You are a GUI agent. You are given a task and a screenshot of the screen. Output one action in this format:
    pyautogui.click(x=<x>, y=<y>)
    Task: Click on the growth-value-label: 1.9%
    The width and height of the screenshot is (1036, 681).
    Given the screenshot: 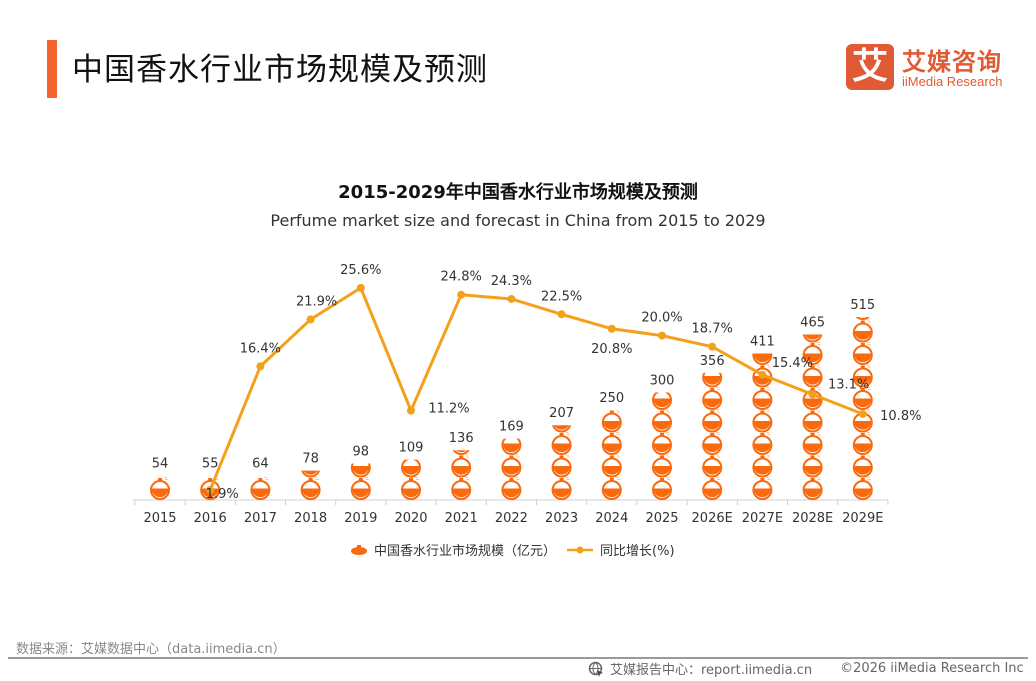 What is the action you would take?
    pyautogui.click(x=222, y=494)
    